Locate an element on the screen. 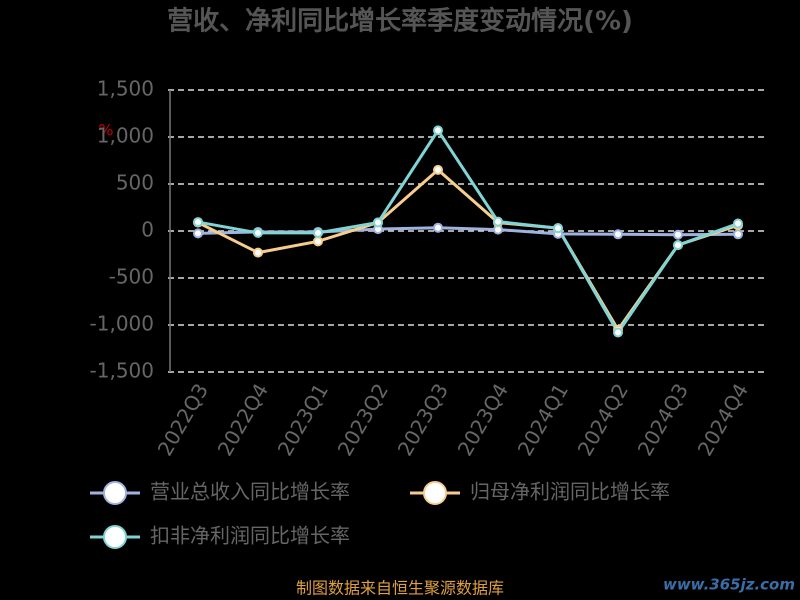 Image resolution: width=800 pixels, height=600 pixels. legend-label: 营业总收入同比增长率 is located at coordinates (250, 492).